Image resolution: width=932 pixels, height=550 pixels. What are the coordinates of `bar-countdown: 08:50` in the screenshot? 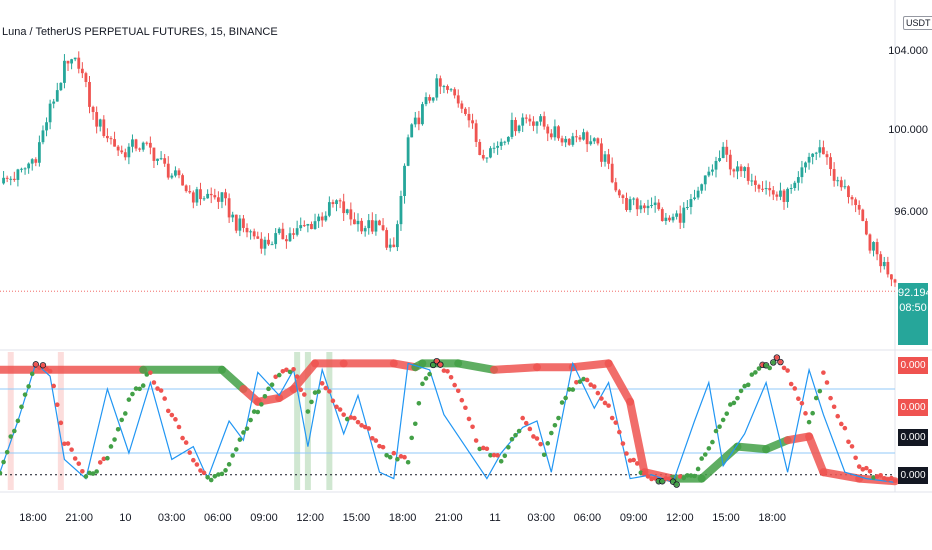 It's located at (913, 308).